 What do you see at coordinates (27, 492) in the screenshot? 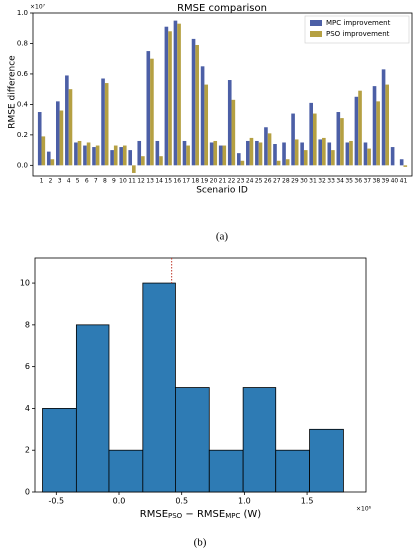
I see `y-tick-label: 0` at bounding box center [27, 492].